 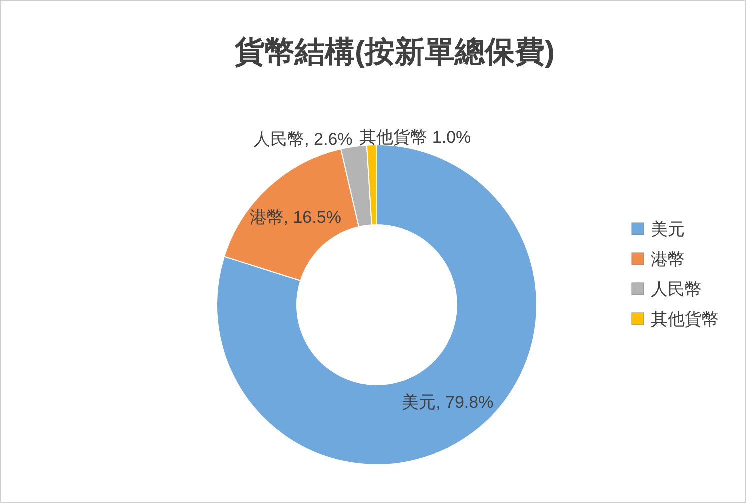 What do you see at coordinates (668, 229) in the screenshot?
I see `legend-label: 美元` at bounding box center [668, 229].